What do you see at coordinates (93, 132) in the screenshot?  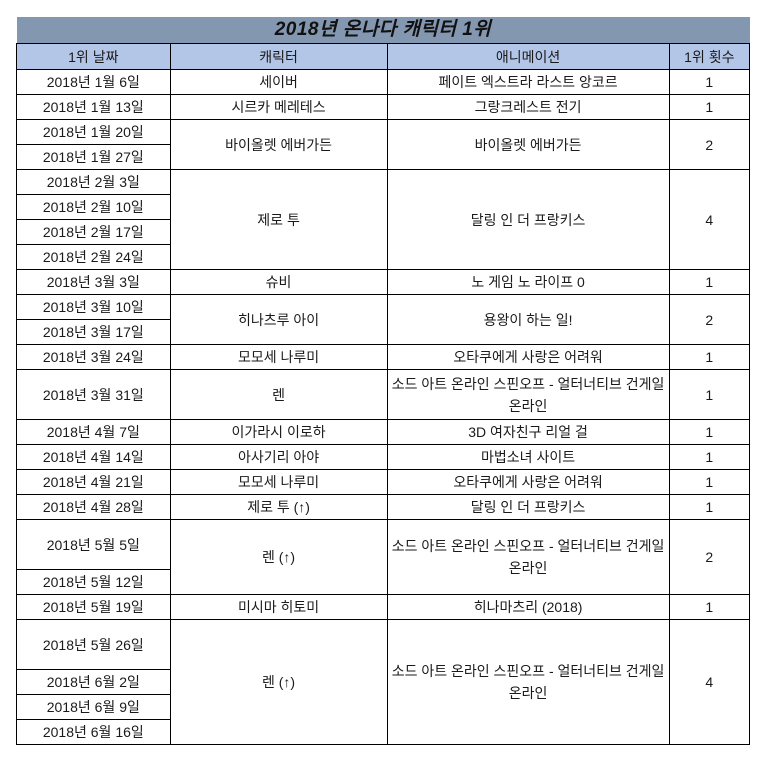 I see `date-cell: 2018년 1월 20일` at bounding box center [93, 132].